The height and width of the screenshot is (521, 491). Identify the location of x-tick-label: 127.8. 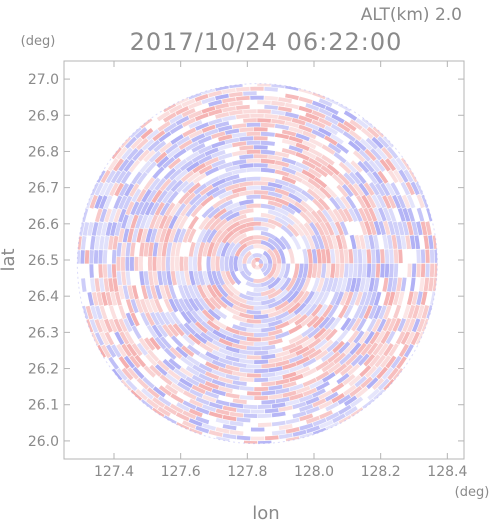
(247, 472).